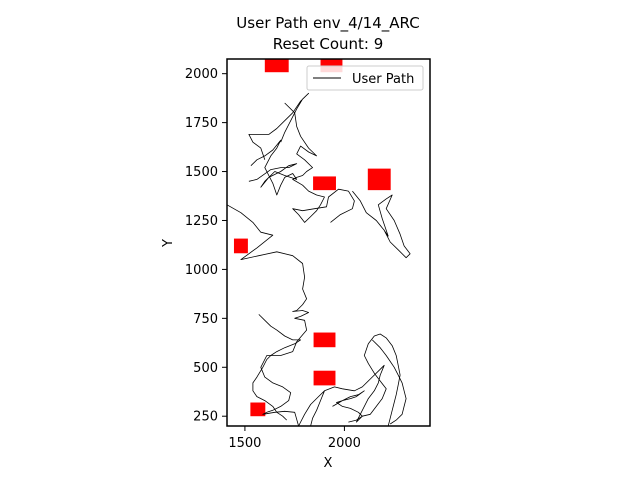  Describe the element at coordinates (327, 23) in the screenshot. I see `chart-title: User Path env_4/14_ARC` at that location.